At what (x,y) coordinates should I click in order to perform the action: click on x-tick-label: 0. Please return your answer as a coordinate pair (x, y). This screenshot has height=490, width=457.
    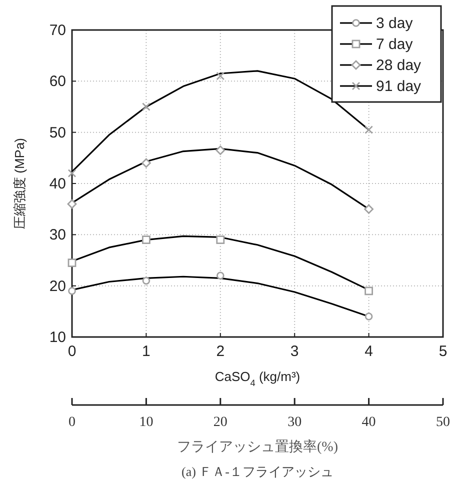
    Looking at the image, I should click on (72, 351).